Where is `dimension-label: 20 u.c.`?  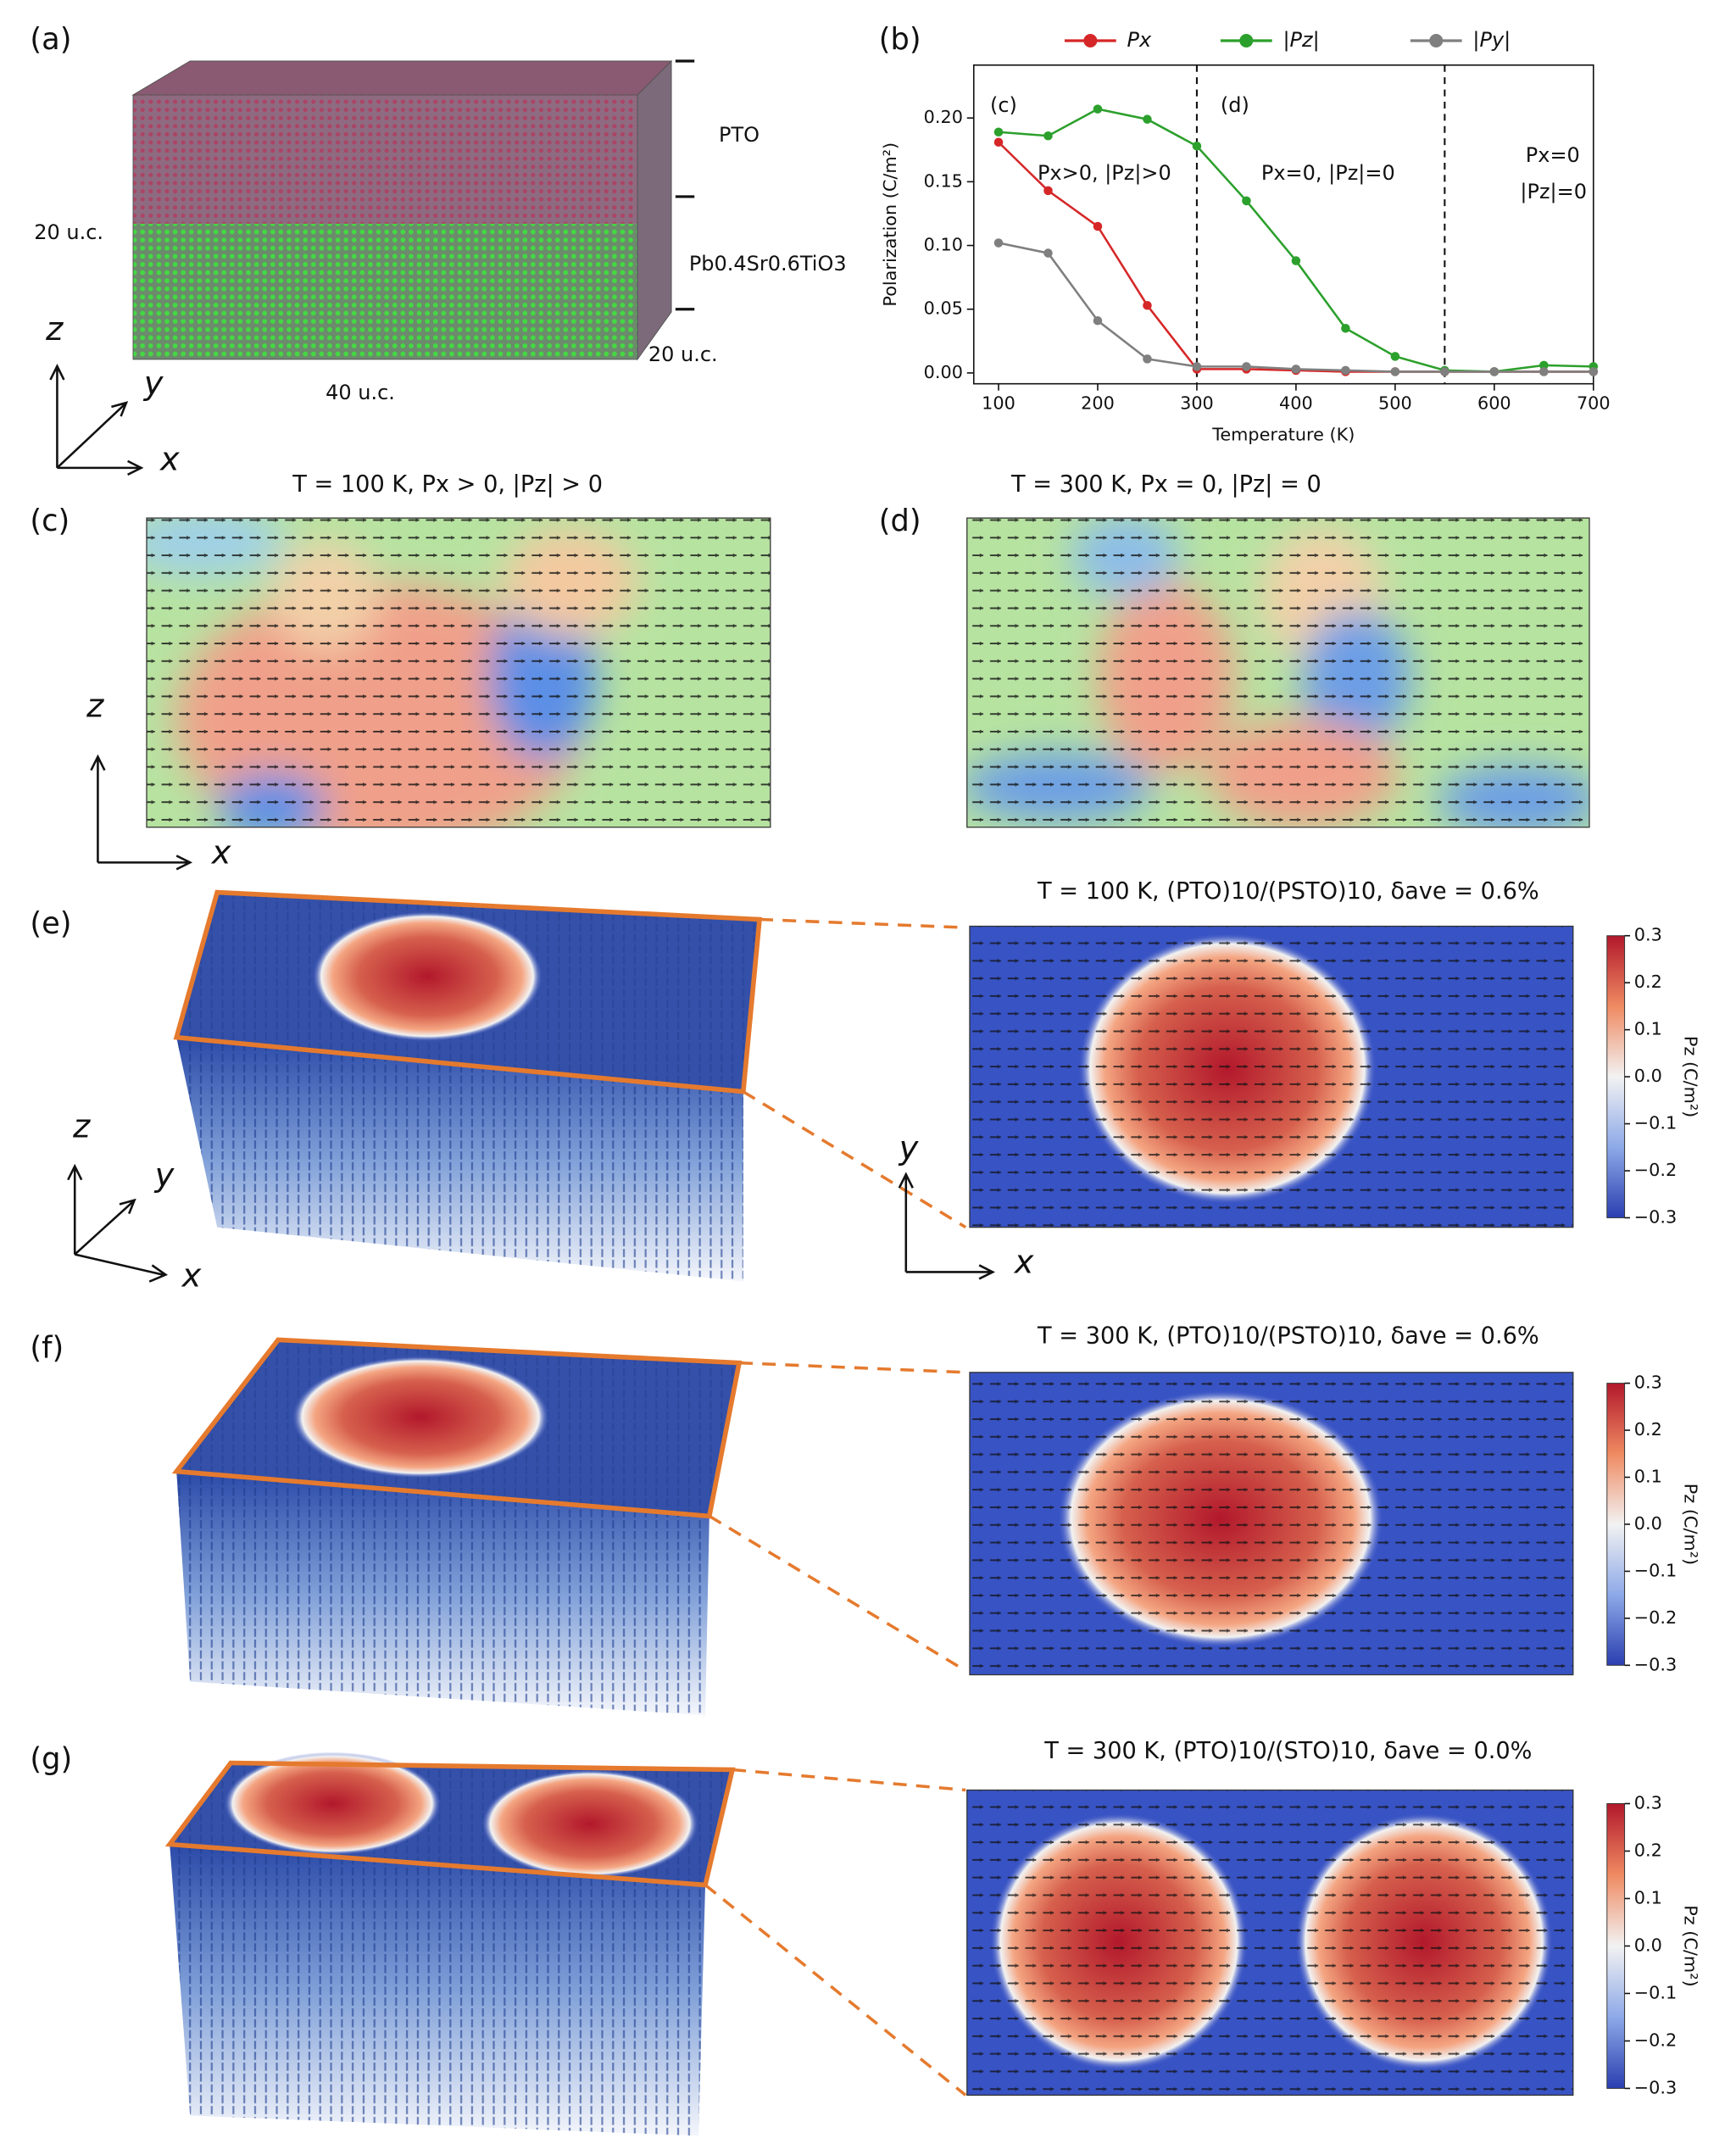 dimension-label: 20 u.c. is located at coordinates (683, 354).